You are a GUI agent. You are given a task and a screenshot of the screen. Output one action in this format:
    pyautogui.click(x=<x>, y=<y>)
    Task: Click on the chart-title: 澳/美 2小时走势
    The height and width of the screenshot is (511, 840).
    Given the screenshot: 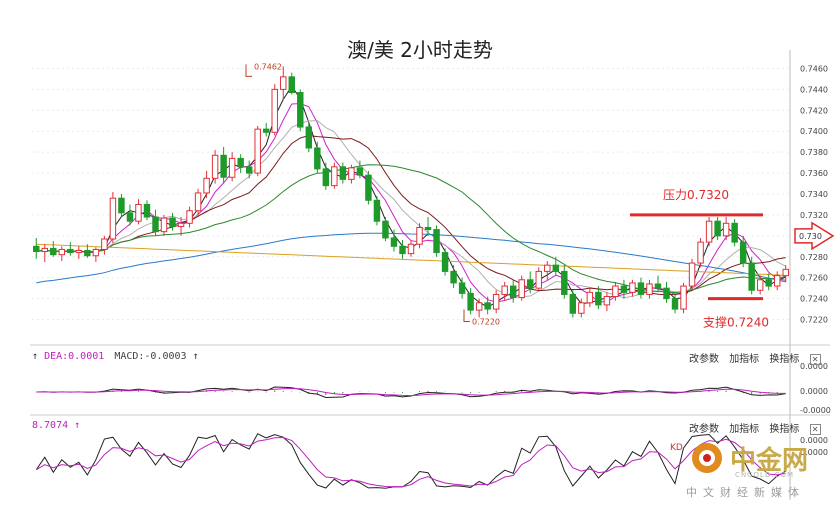 What is the action you would take?
    pyautogui.click(x=420, y=50)
    